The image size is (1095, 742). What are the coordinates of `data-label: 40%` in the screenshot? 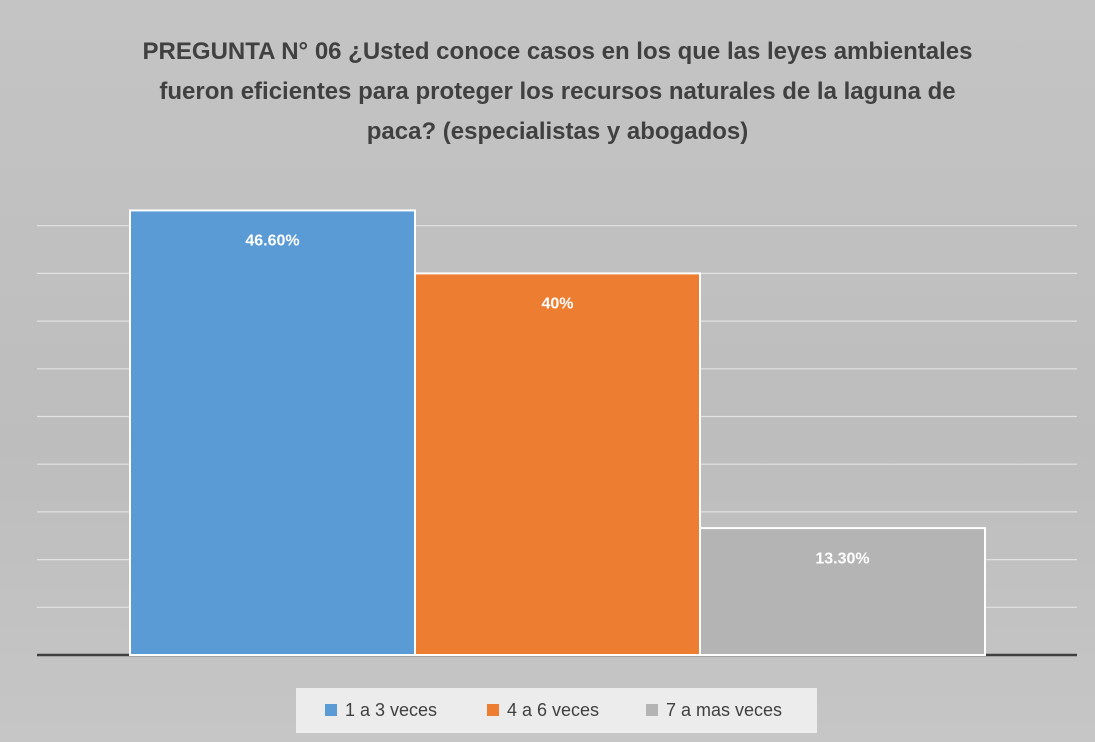 It's located at (557, 304).